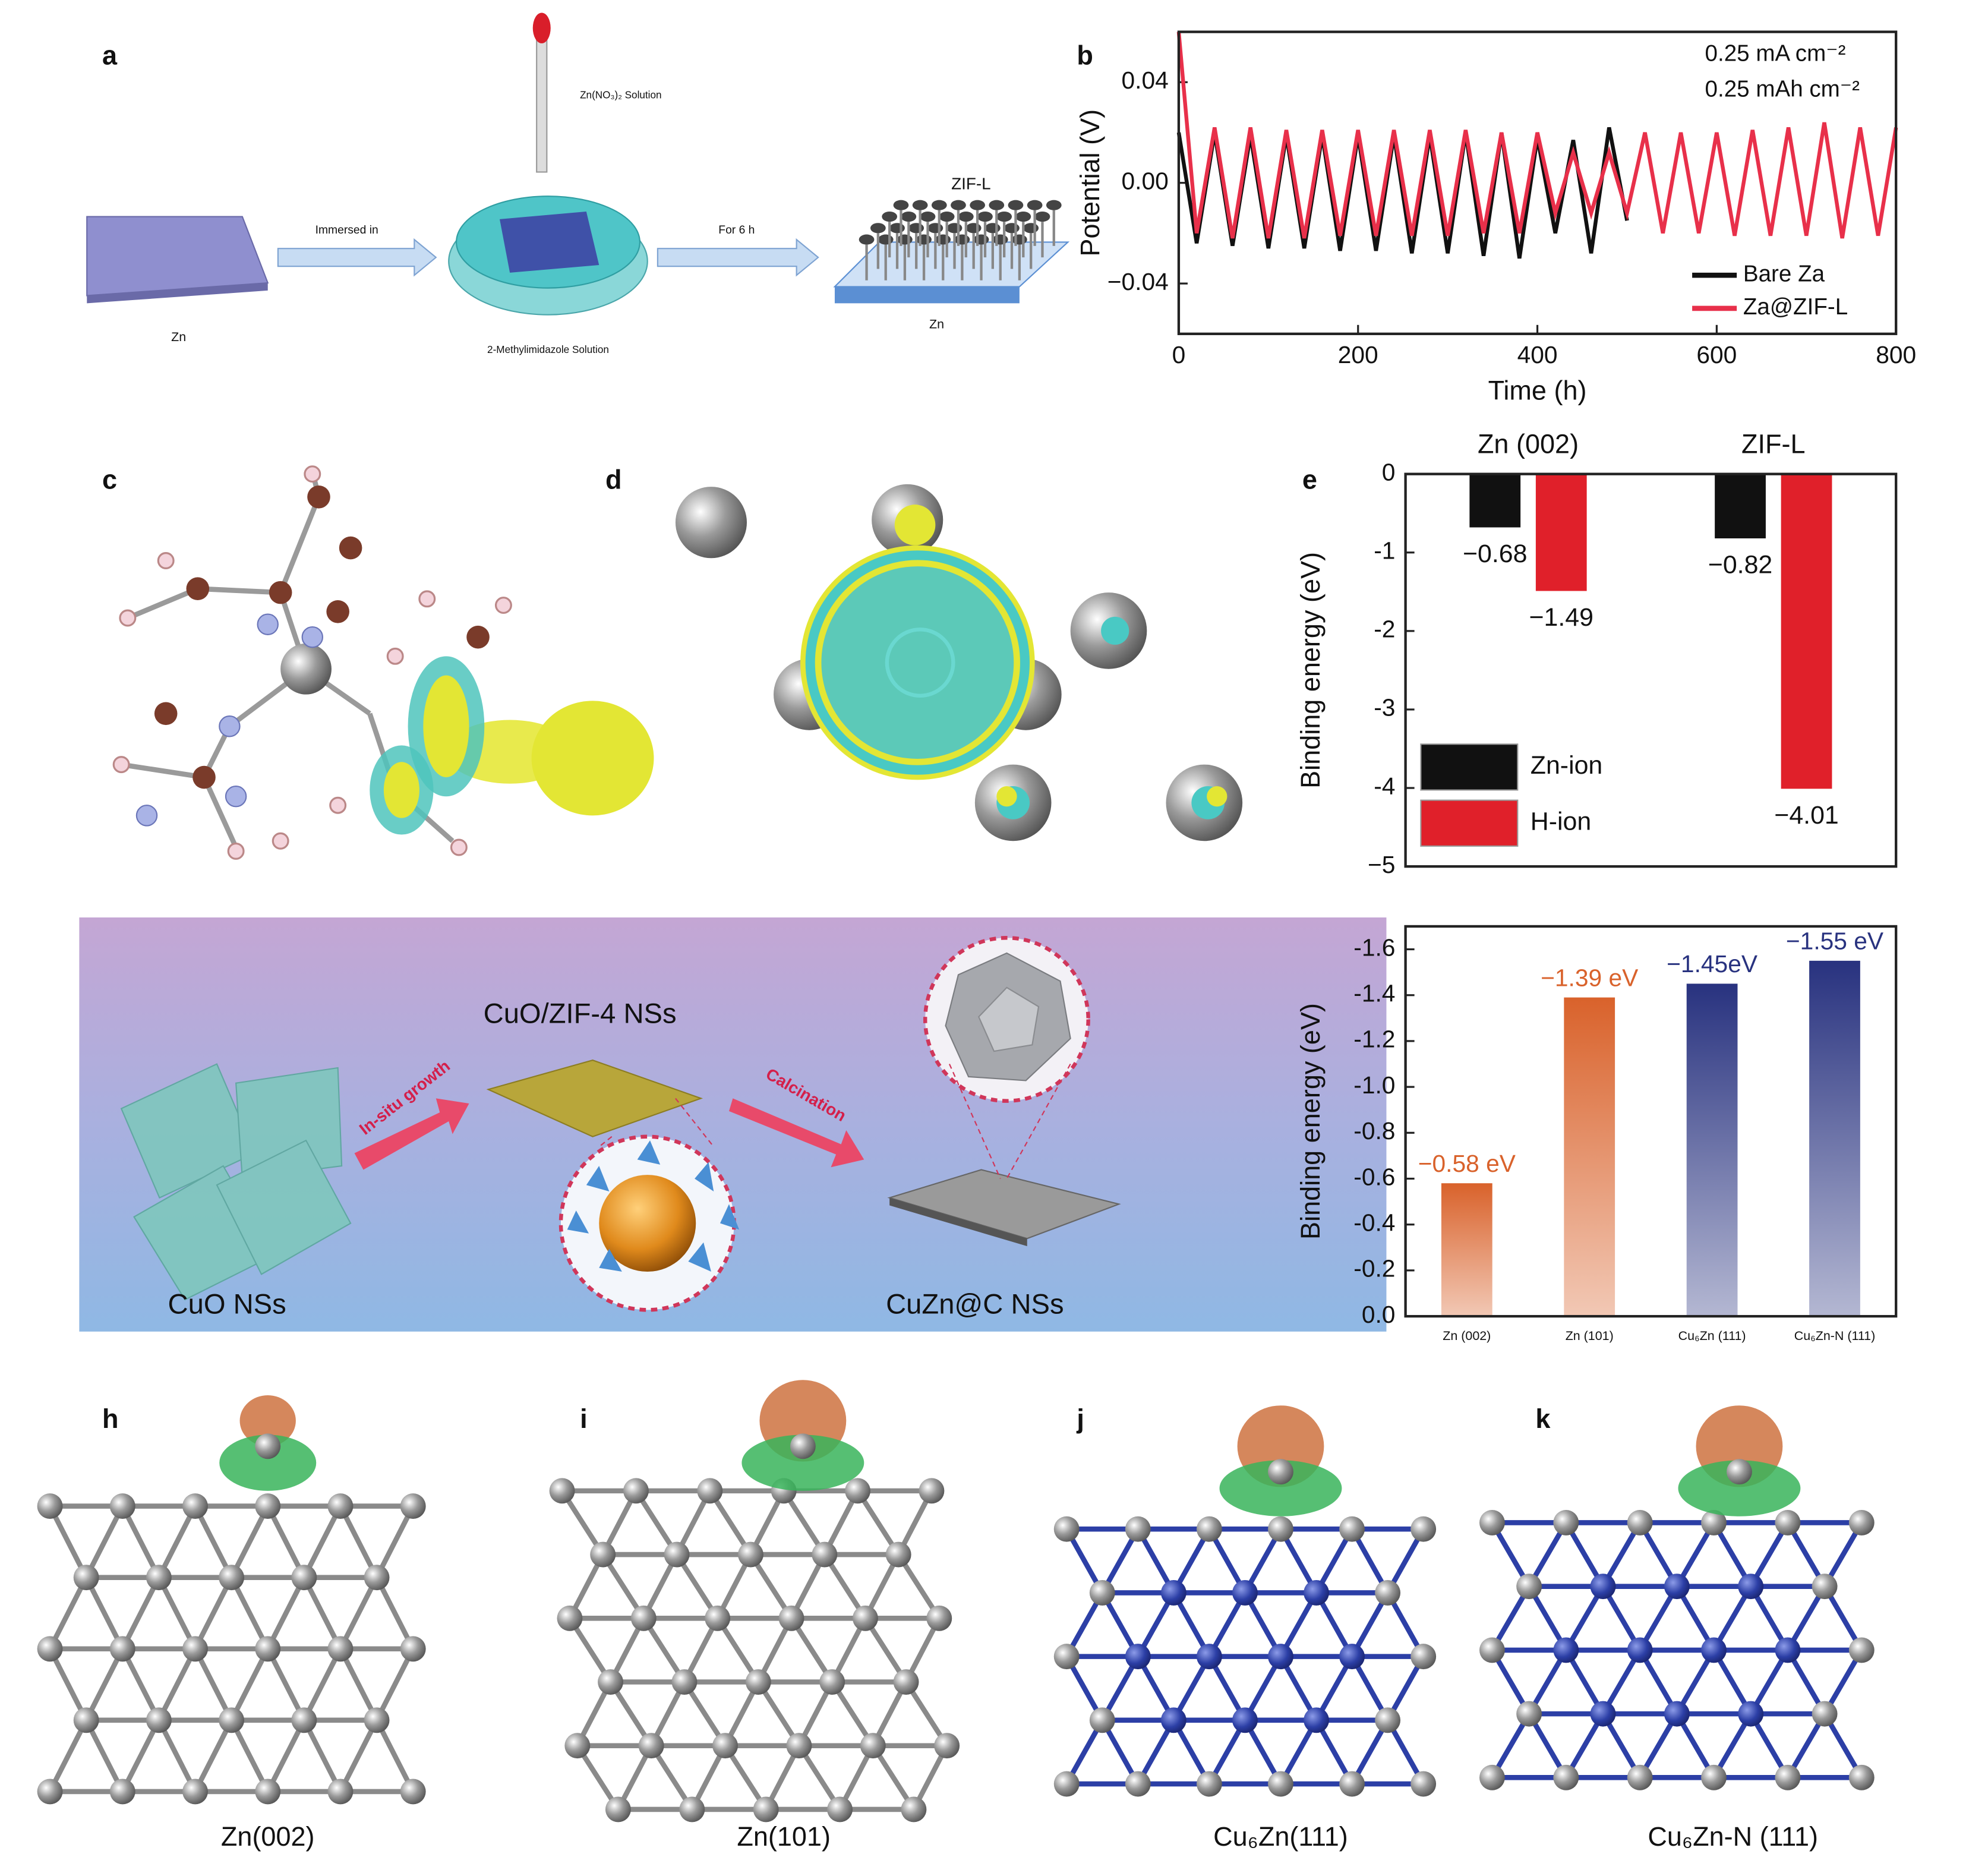 Image resolution: width=1988 pixels, height=1854 pixels. Describe the element at coordinates (1561, 617) in the screenshot. I see `value-label: −1.49` at that location.